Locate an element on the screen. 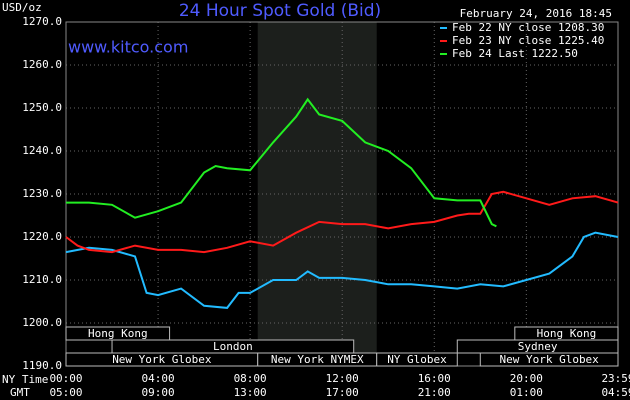 This screenshot has height=400, width=630. y-tick-label: 1190.0 is located at coordinates (42, 365).